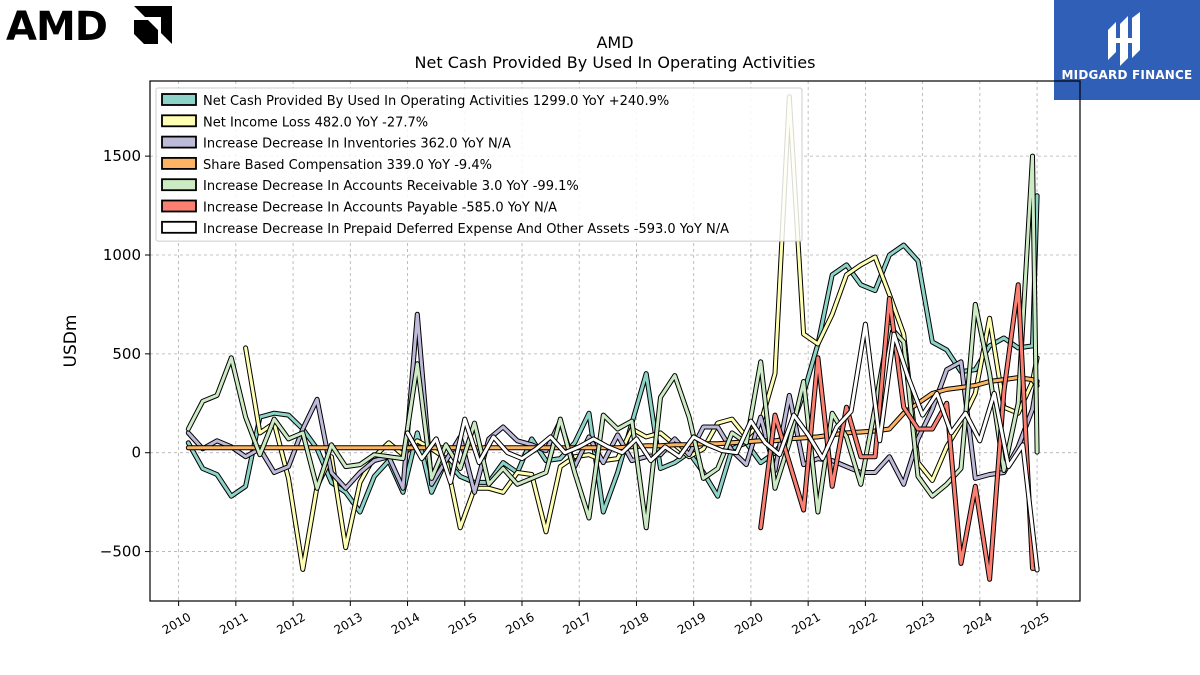 The width and height of the screenshot is (1200, 675). Describe the element at coordinates (519, 623) in the screenshot. I see `x-tick-label: 2016` at that location.